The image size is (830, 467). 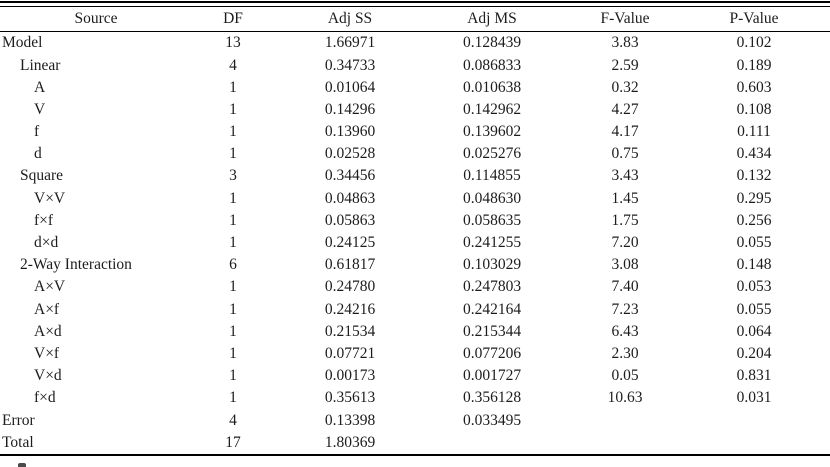 I want to click on cell-adj-ss: 1.80369, so click(x=350, y=442).